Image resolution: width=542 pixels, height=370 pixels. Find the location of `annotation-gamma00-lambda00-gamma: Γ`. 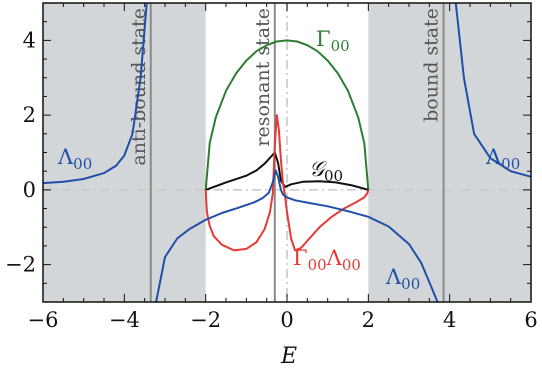

annotation-gamma00-lambda00-gamma: Γ is located at coordinates (300, 258).